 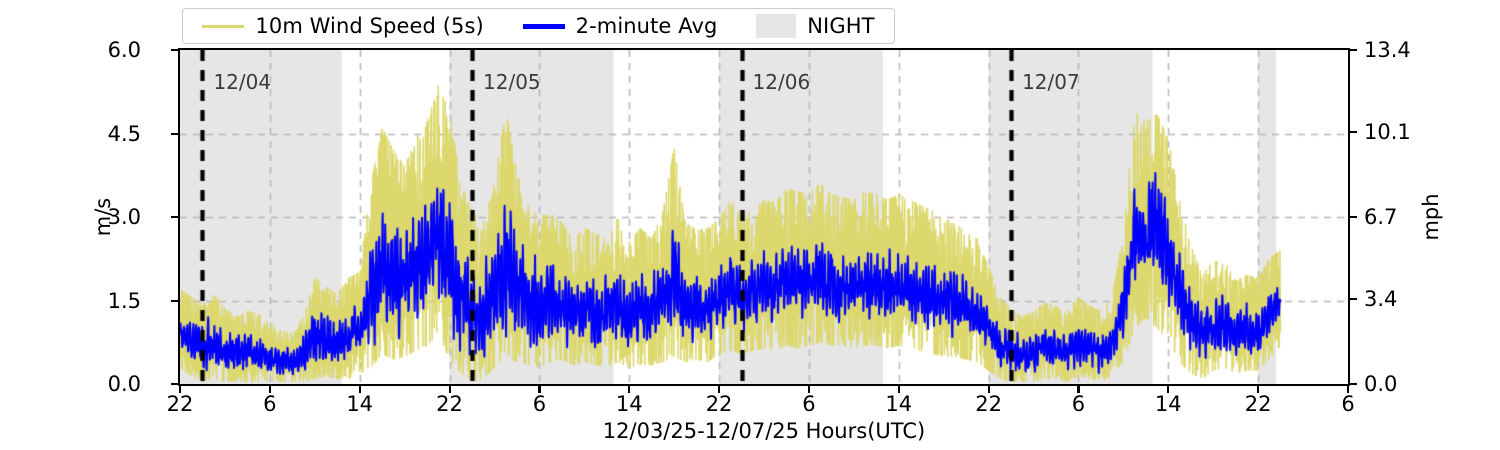 I want to click on legend-label-night: NIGHT, so click(x=841, y=26).